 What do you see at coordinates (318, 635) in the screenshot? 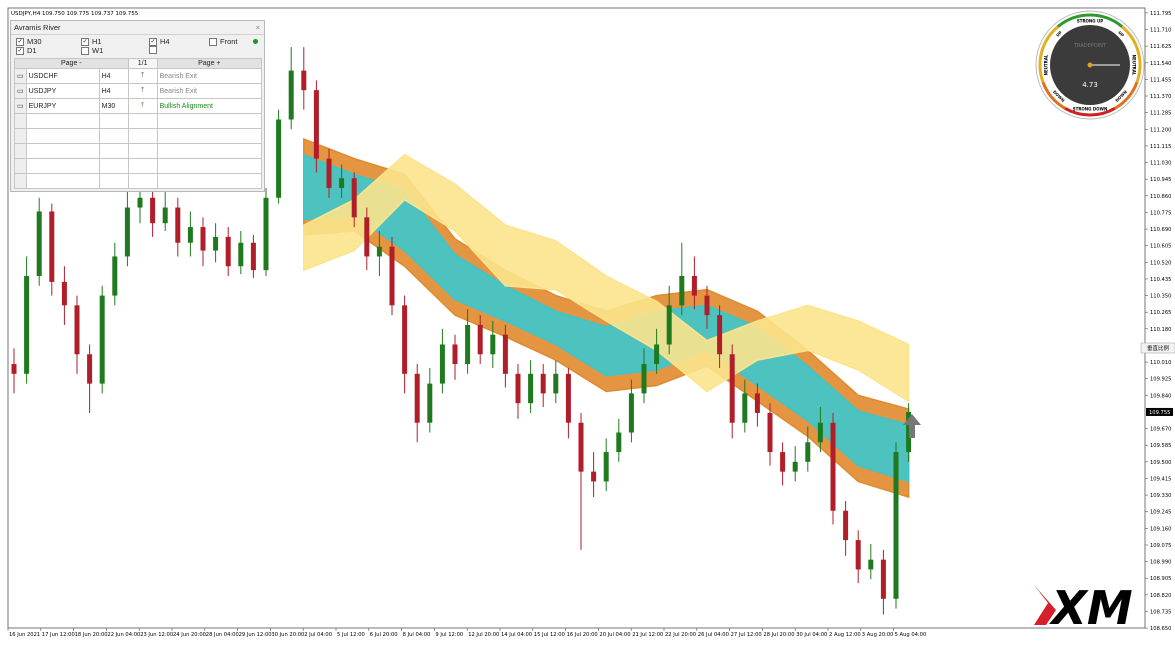
I see `x-tick-label: 2 Jul 04:00` at bounding box center [318, 635].